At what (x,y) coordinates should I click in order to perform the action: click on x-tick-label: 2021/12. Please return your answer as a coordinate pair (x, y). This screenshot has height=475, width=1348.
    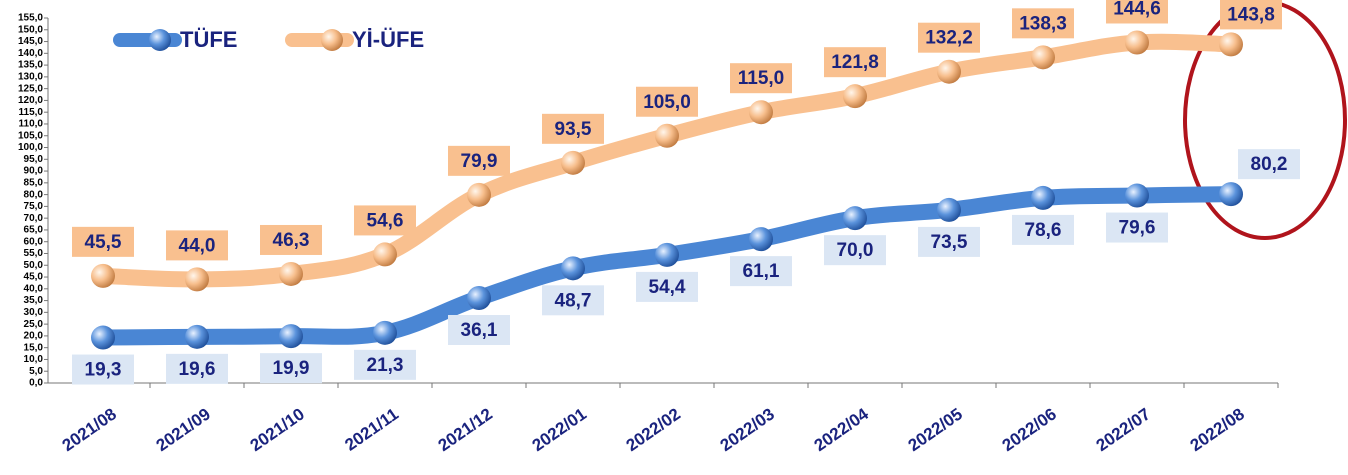
    Looking at the image, I should click on (465, 429).